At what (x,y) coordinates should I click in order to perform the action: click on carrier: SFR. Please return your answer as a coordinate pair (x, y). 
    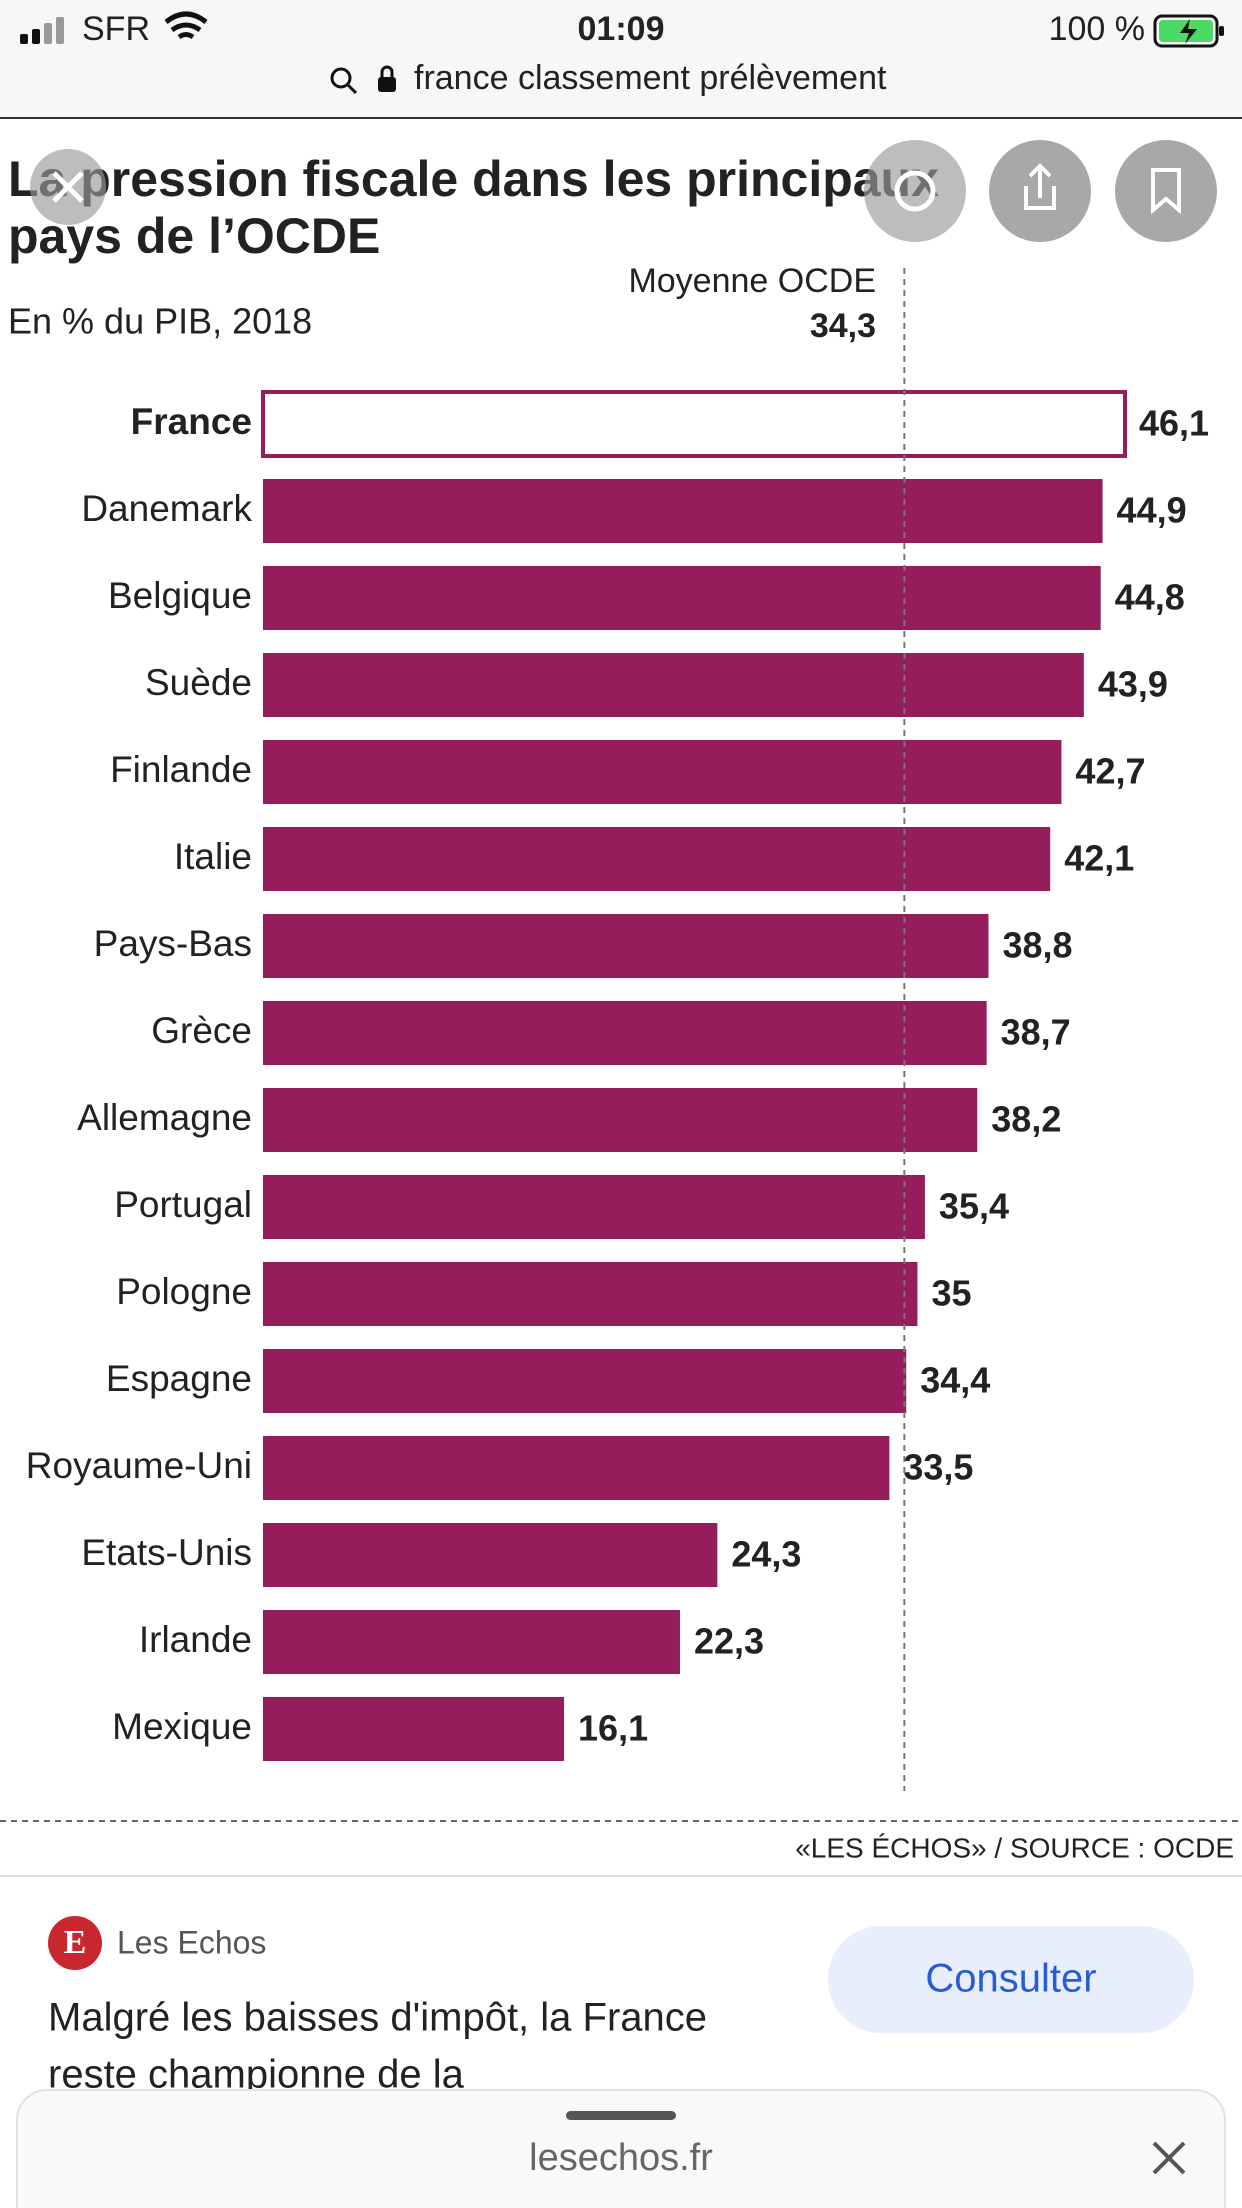
    Looking at the image, I should click on (116, 29).